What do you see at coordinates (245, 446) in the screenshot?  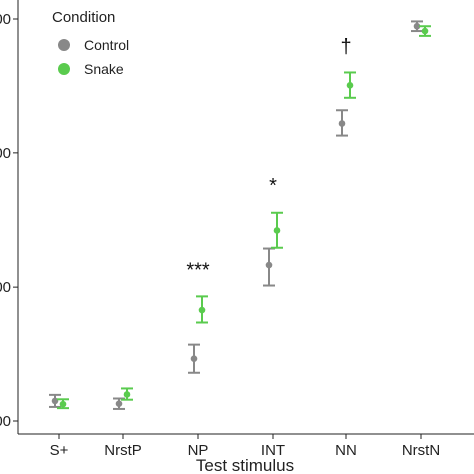 I see `x-axis-ticks: S+ NrstP NP INT NN NrstN` at bounding box center [245, 446].